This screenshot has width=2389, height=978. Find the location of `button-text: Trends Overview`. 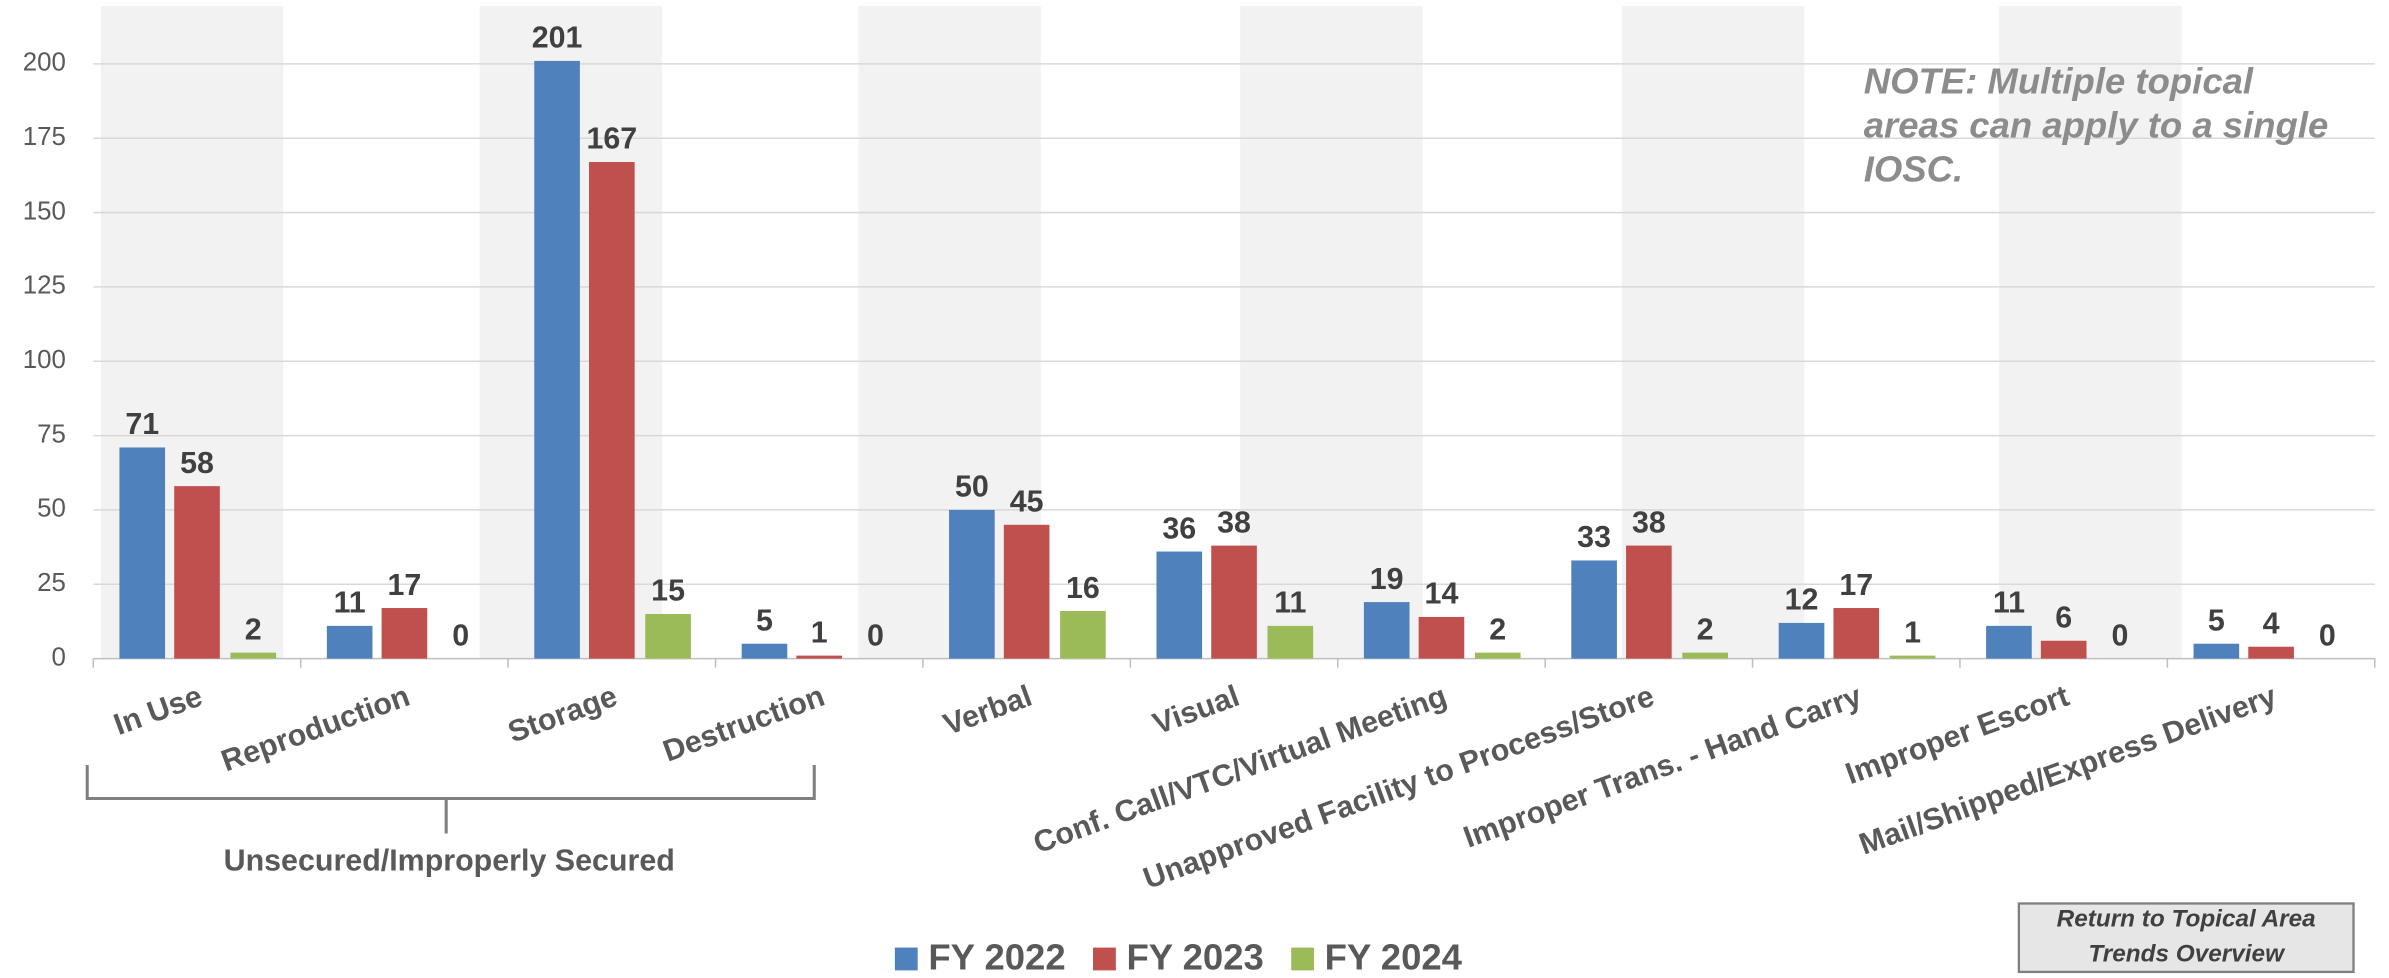

button-text: Trends Overview is located at coordinates (2187, 954).